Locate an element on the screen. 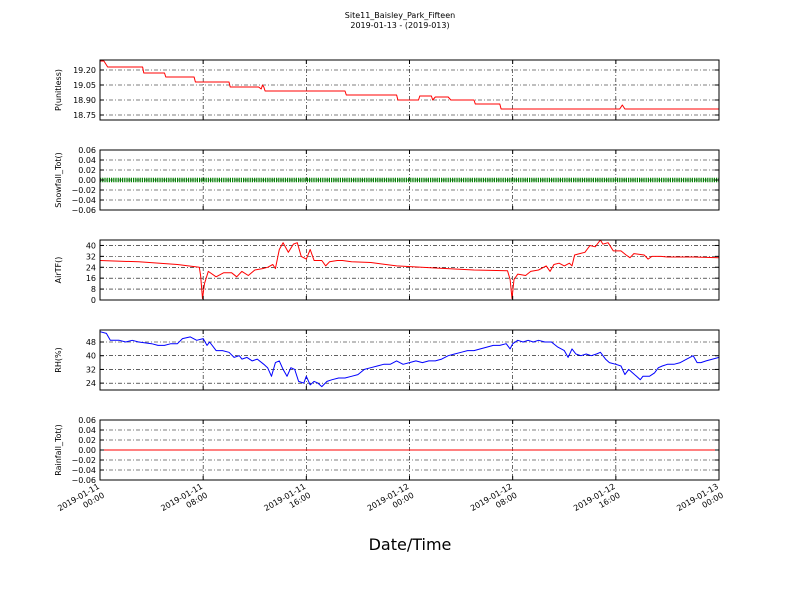 Image resolution: width=800 pixels, height=600 pixels. y-tick-label: 18.75 is located at coordinates (84, 115).